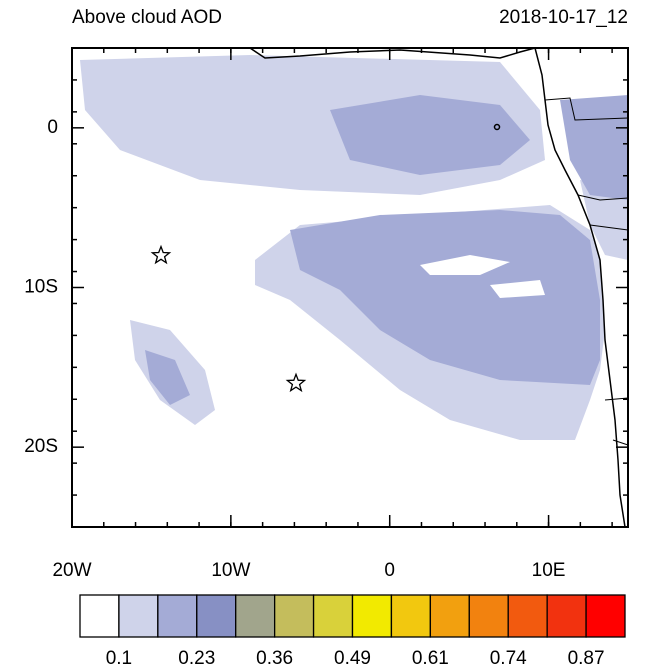  I want to click on colorbar-label: 0.23, so click(196, 657).